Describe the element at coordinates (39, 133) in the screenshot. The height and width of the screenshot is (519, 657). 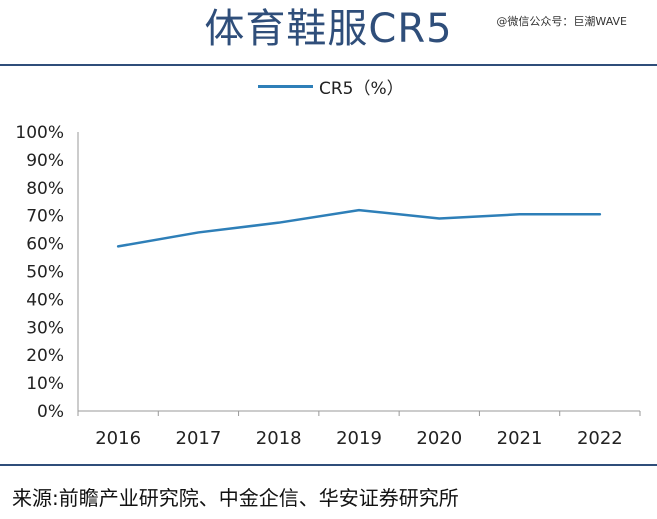
I see `y-tick-label: 100%` at that location.